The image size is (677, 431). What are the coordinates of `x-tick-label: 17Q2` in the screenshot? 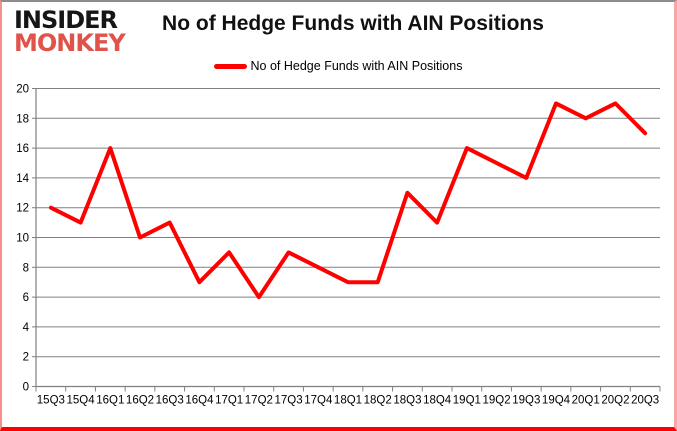 It's located at (259, 401).